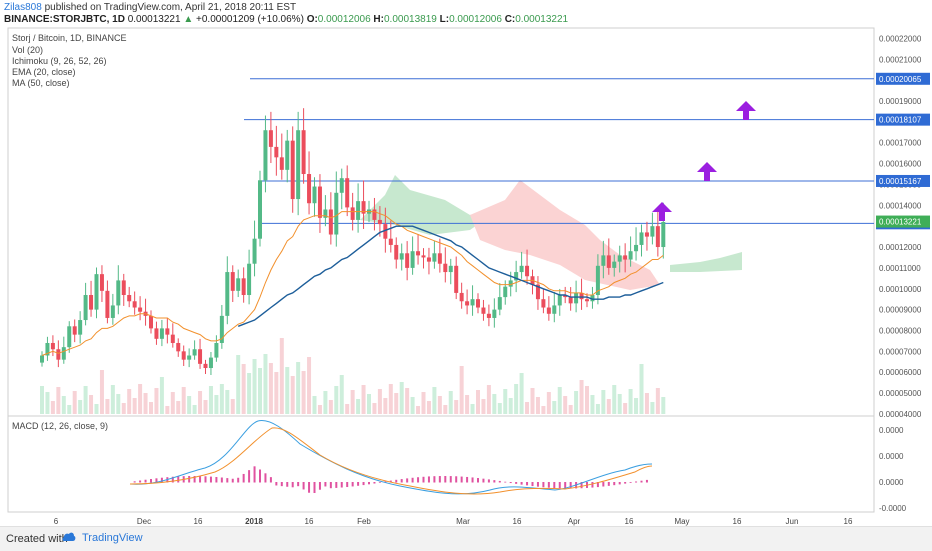 The image size is (932, 551). Describe the element at coordinates (900, 414) in the screenshot. I see `price-tick-label: 0.00004000` at that location.